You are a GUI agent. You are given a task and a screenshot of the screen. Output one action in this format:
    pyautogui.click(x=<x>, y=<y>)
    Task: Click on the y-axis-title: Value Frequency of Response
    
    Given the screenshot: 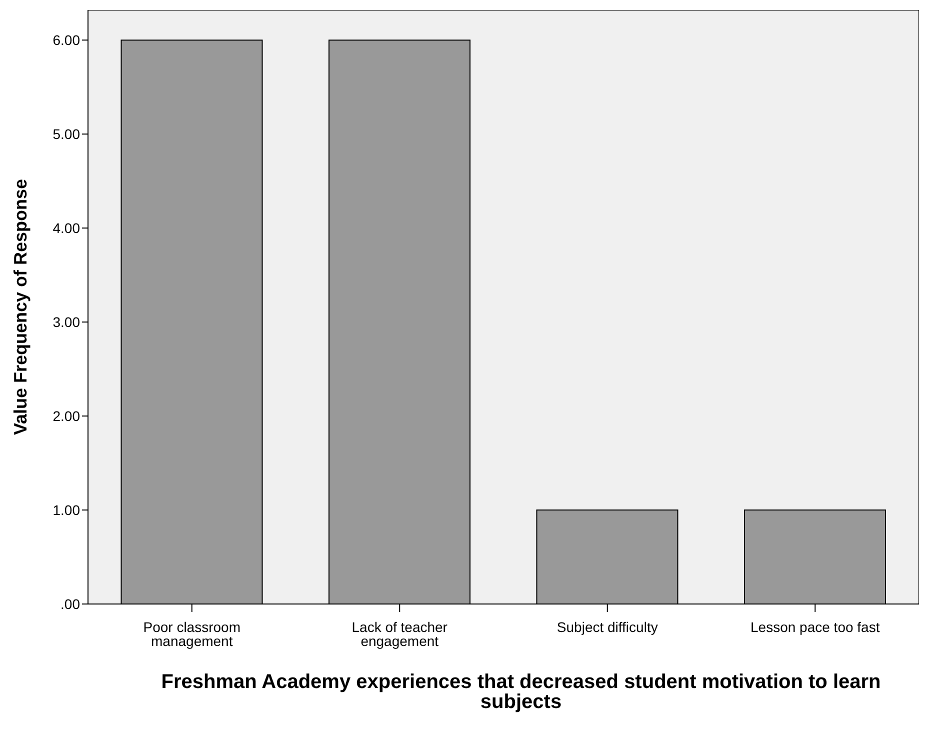 What is the action you would take?
    pyautogui.click(x=20, y=307)
    